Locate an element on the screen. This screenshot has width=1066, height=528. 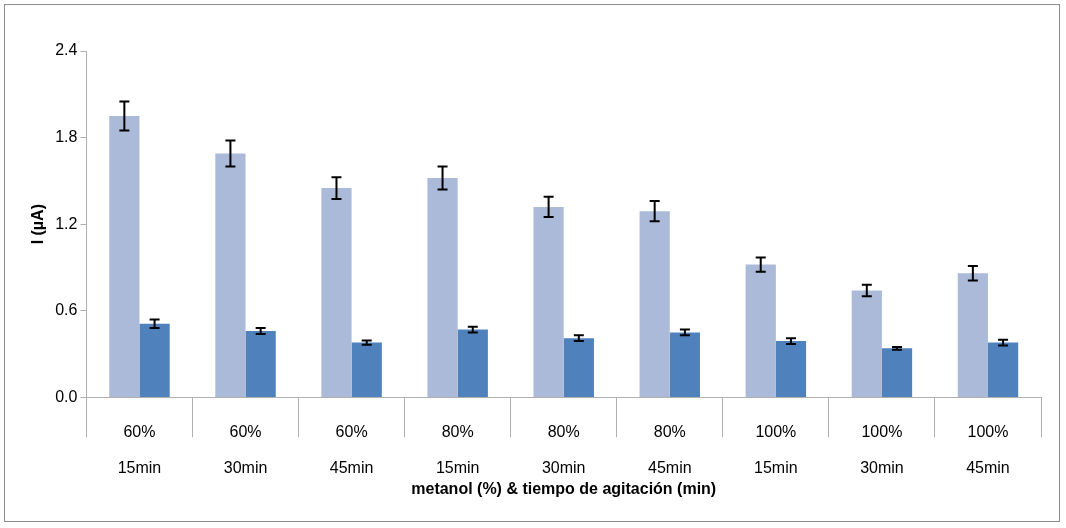
x-tick-label: 60% 15min is located at coordinates (139, 449).